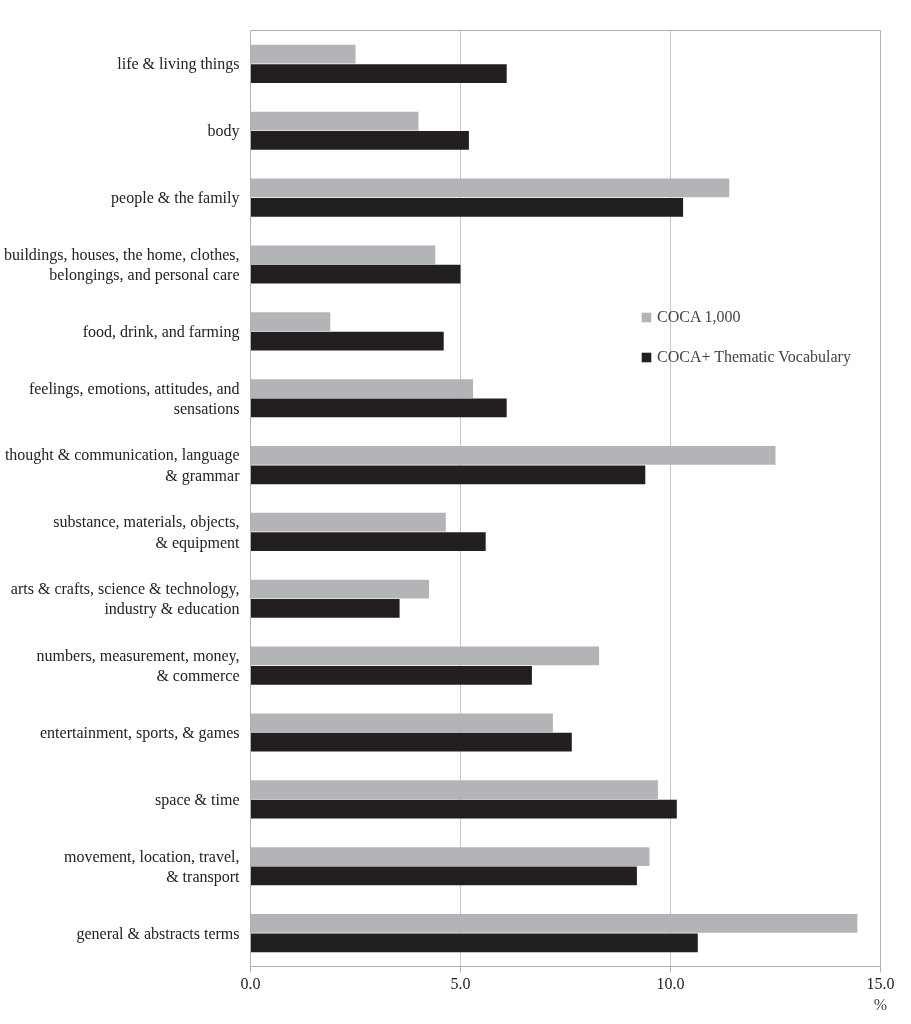 This screenshot has height=1024, width=911. I want to click on x-tick-label: 15.0, so click(880, 983).